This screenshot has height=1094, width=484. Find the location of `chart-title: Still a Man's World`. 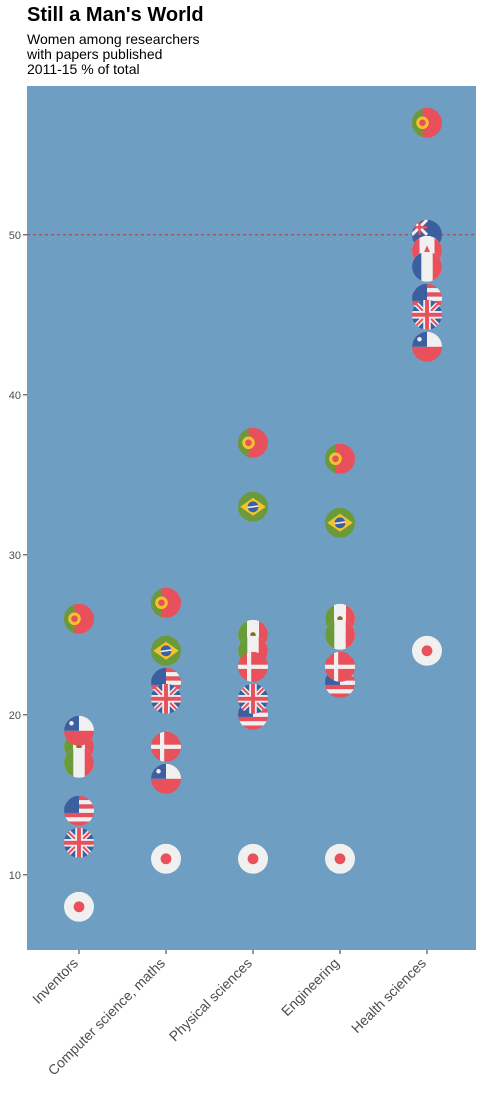

chart-title: Still a Man's World is located at coordinates (115, 15).